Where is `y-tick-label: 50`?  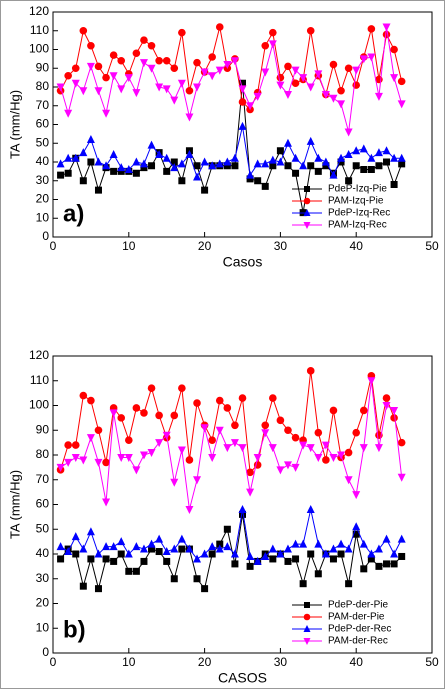 y-tick-label: 50 is located at coordinates (43, 528).